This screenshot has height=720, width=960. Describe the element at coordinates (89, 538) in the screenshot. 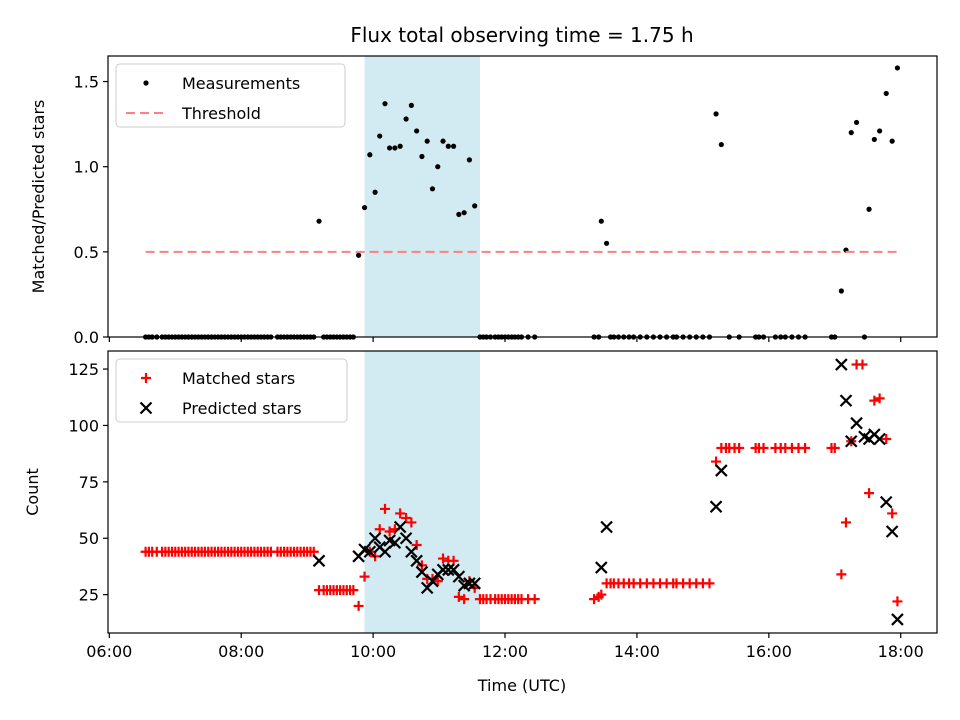

I see `y-tick-label: 50` at that location.